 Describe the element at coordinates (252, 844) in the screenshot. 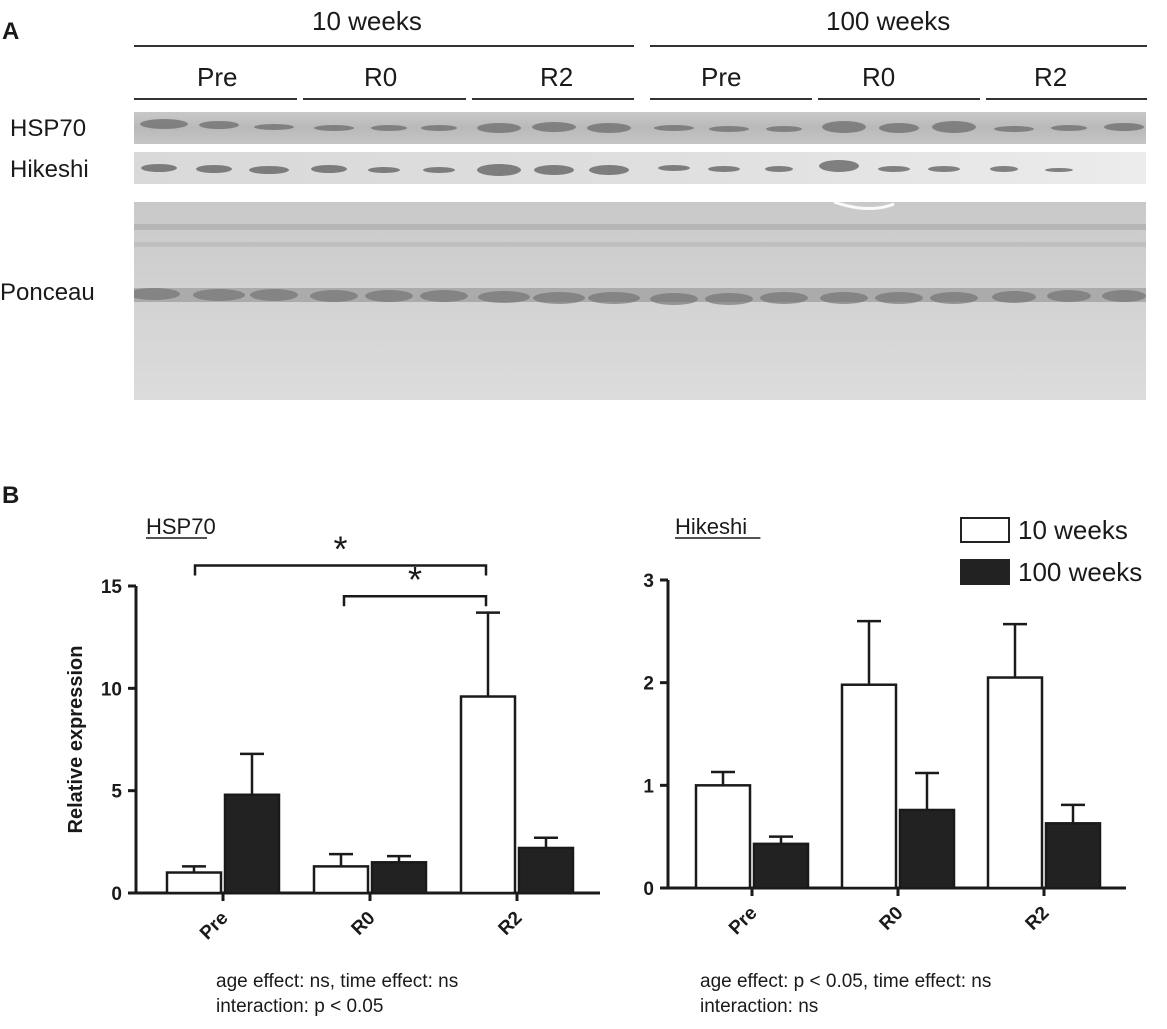

I see `hsp70-bar-pre-100w` at that location.